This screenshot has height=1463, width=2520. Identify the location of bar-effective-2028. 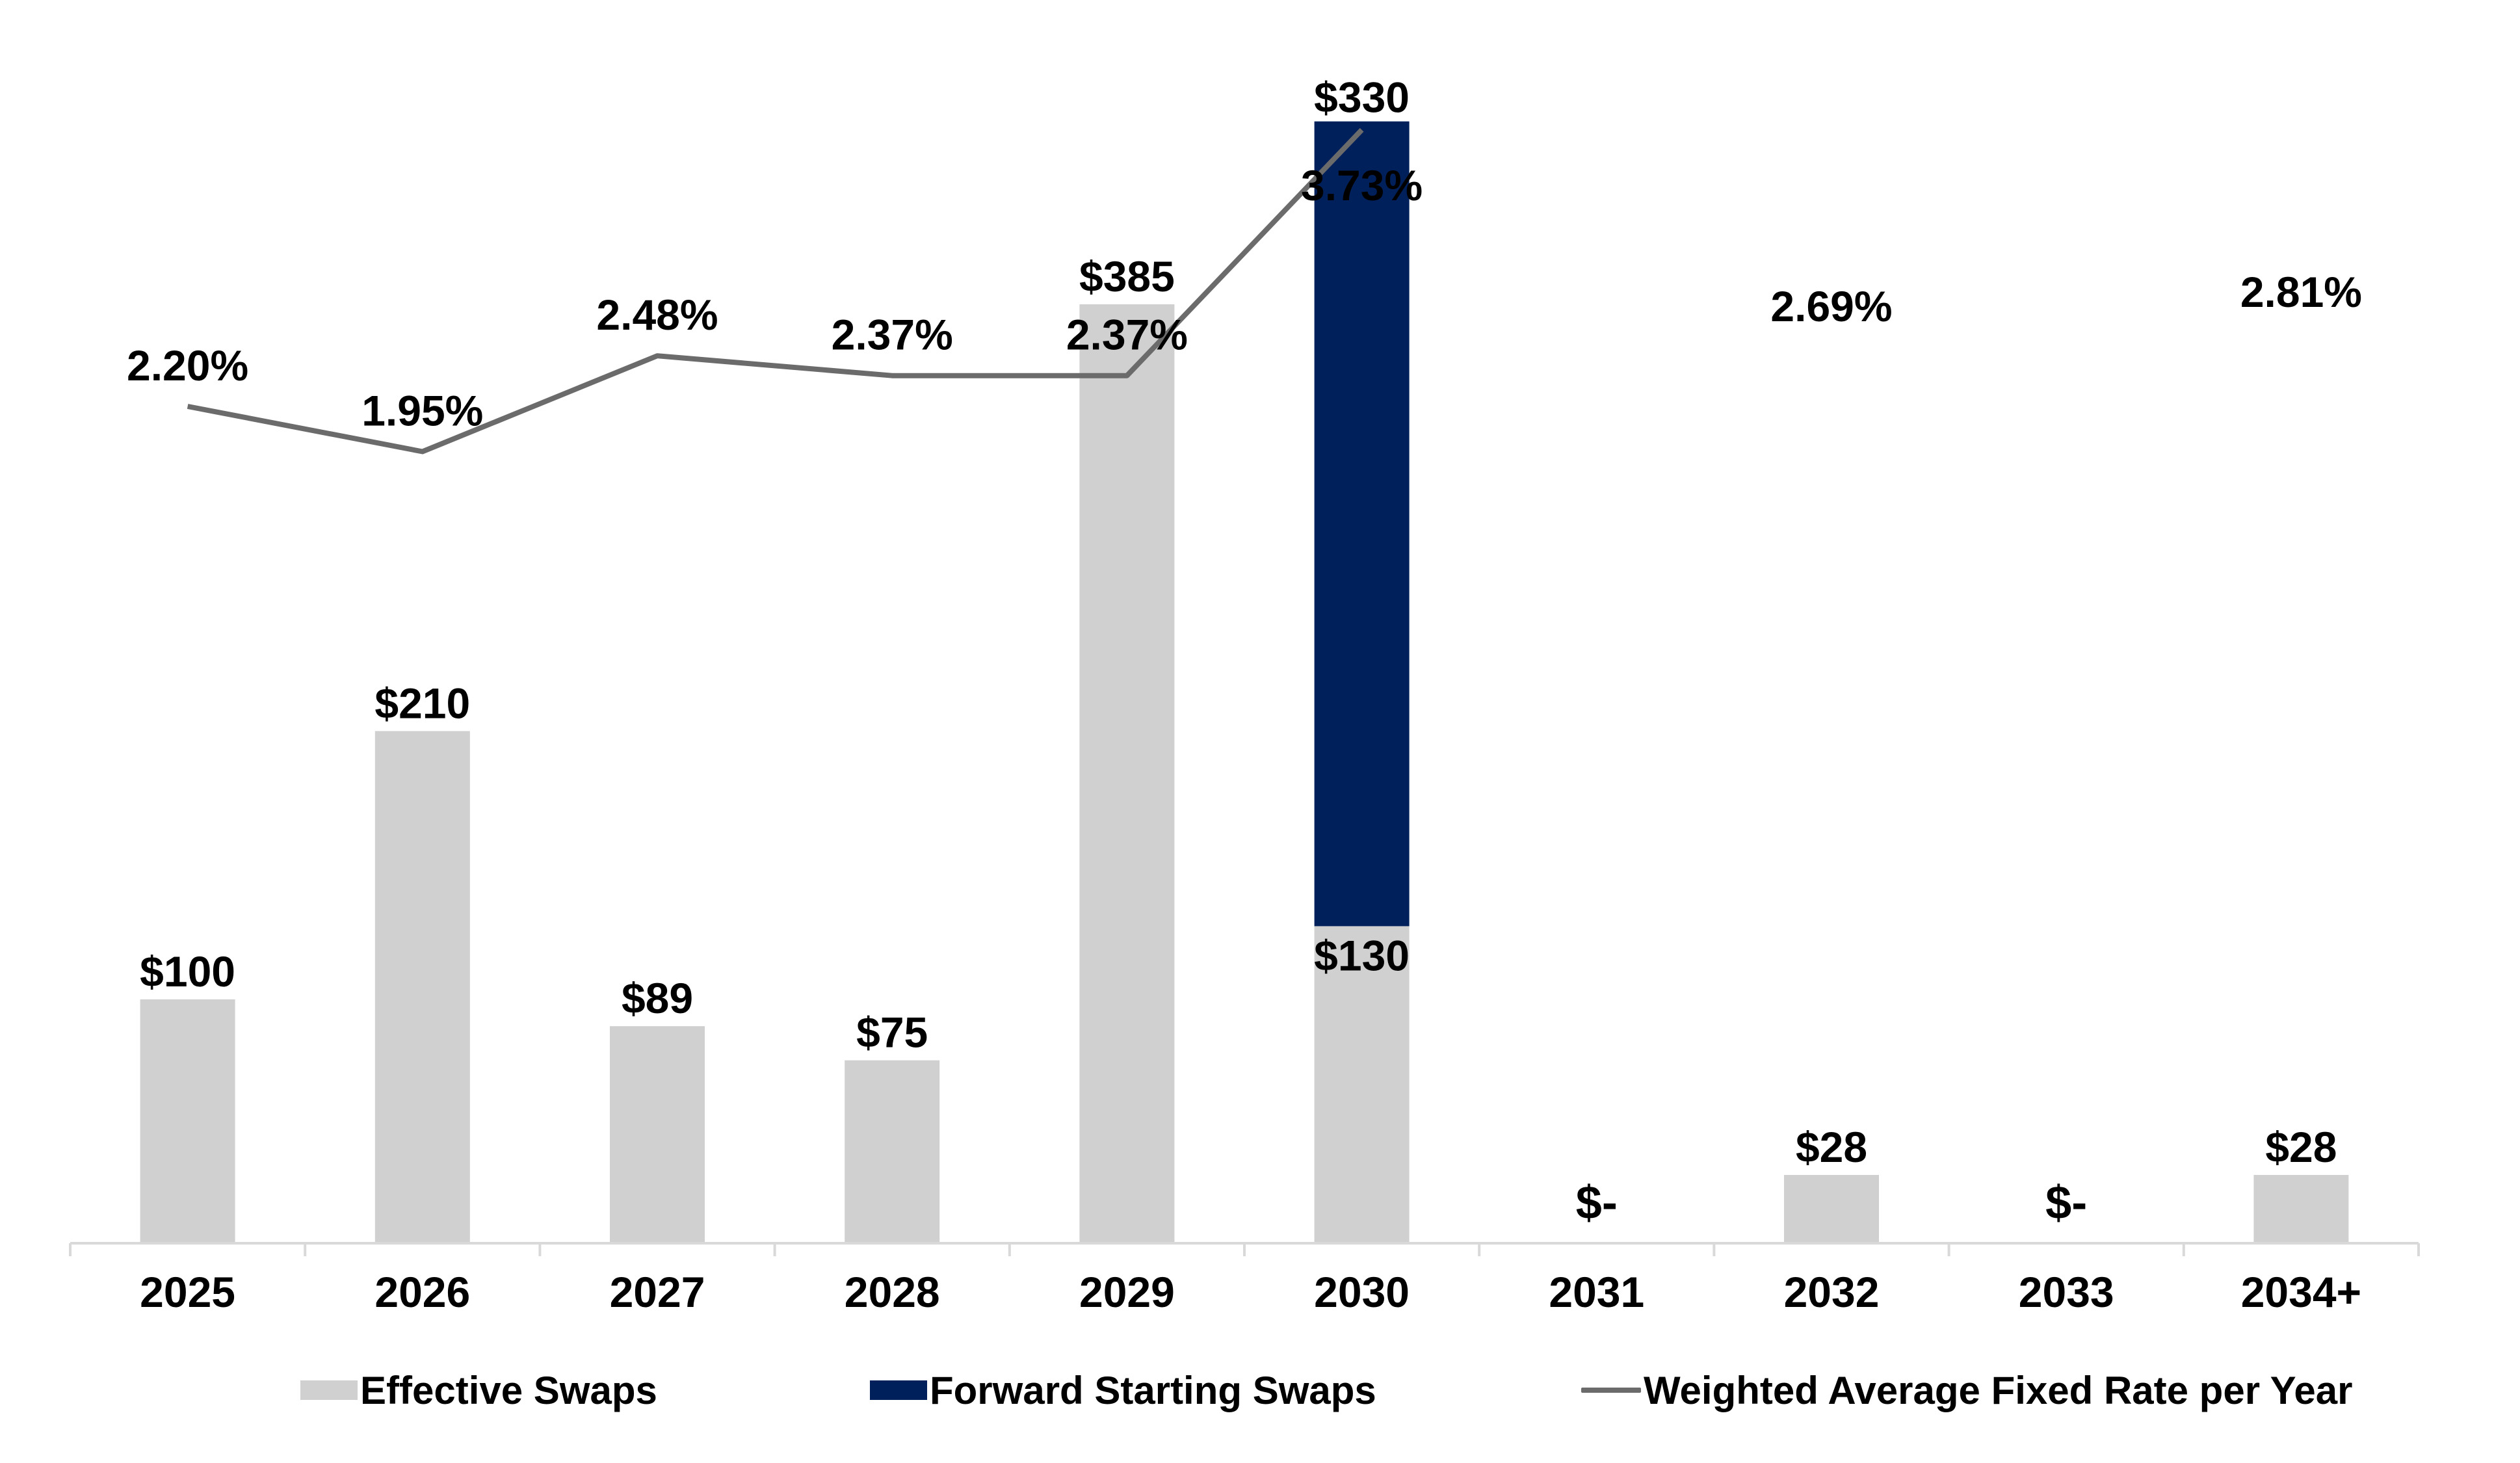
(892, 1151).